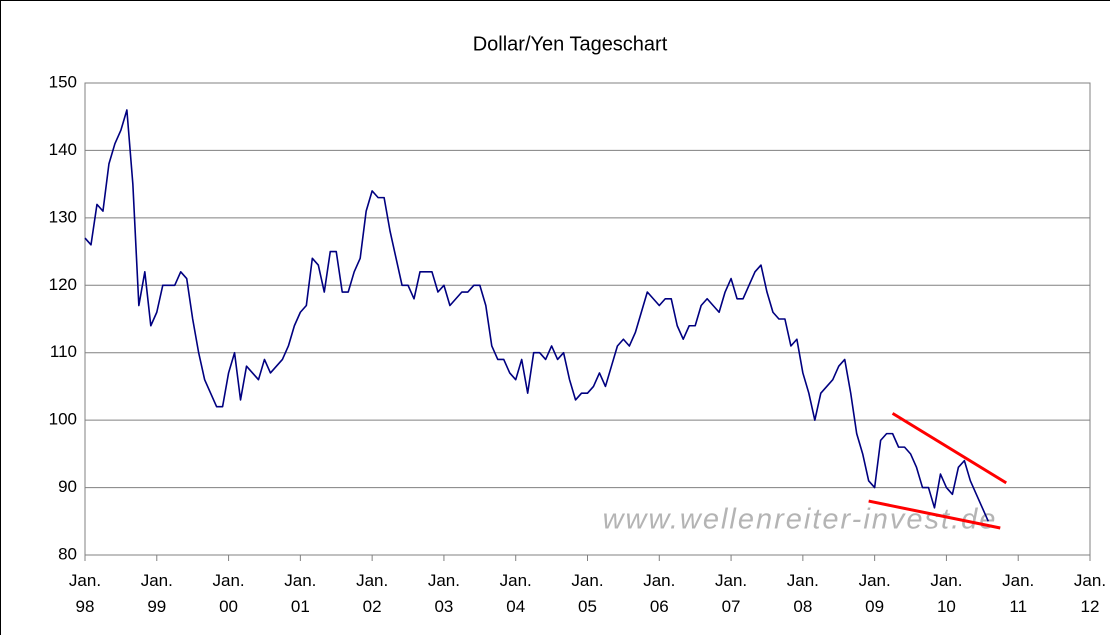 Image resolution: width=1110 pixels, height=635 pixels. Describe the element at coordinates (570, 44) in the screenshot. I see `chart-title: Dollar/Yen Tageschart` at that location.